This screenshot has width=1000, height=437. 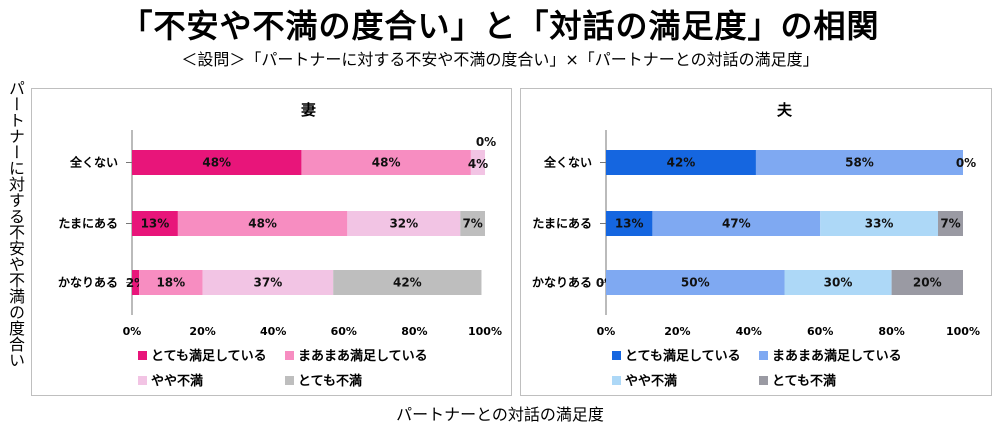 I want to click on chart-0-data-label: 4%, so click(x=478, y=164).